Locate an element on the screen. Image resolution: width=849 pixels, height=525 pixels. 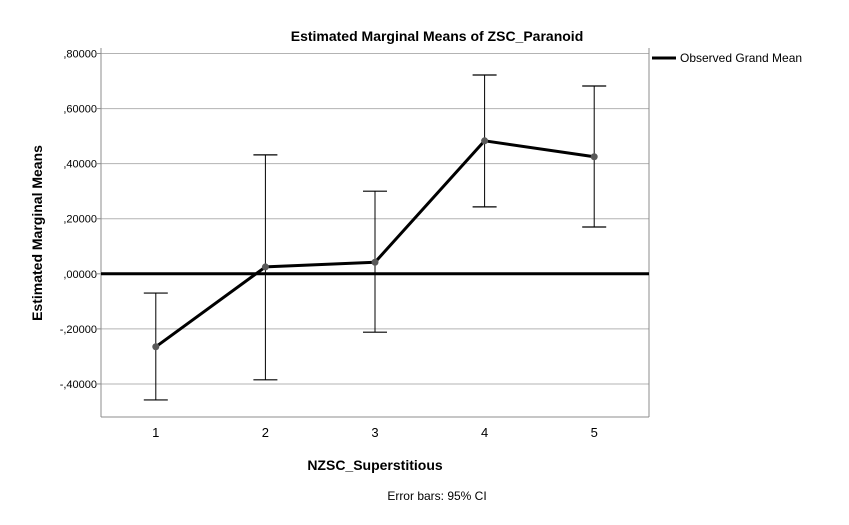
x-tick-label: 3 is located at coordinates (374, 432).